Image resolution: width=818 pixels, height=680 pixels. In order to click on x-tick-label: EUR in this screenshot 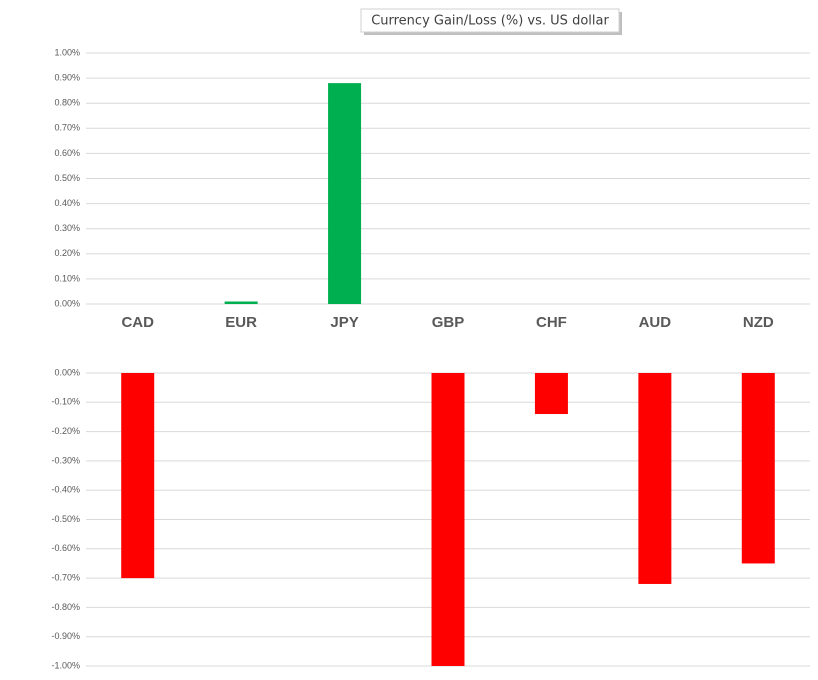, I will do `click(241, 322)`.